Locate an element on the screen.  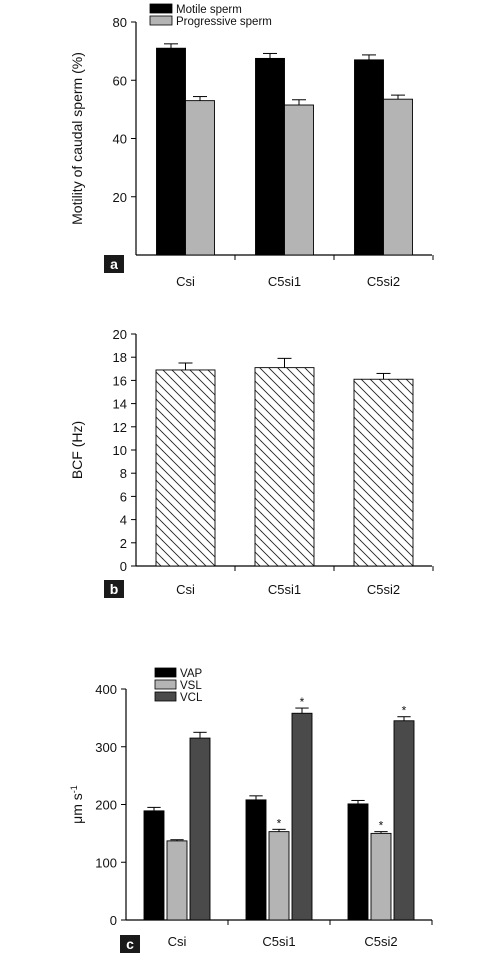
y-axis-label-superscript: -1 is located at coordinates (74, 789).